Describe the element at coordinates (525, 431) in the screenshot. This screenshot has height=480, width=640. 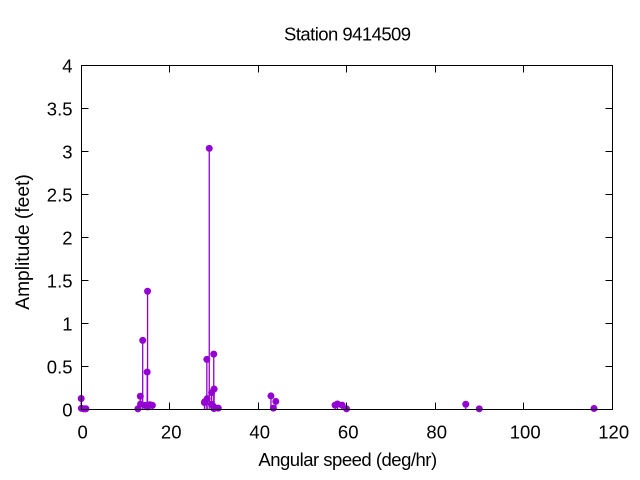
I see `svg-text: 100` at that location.